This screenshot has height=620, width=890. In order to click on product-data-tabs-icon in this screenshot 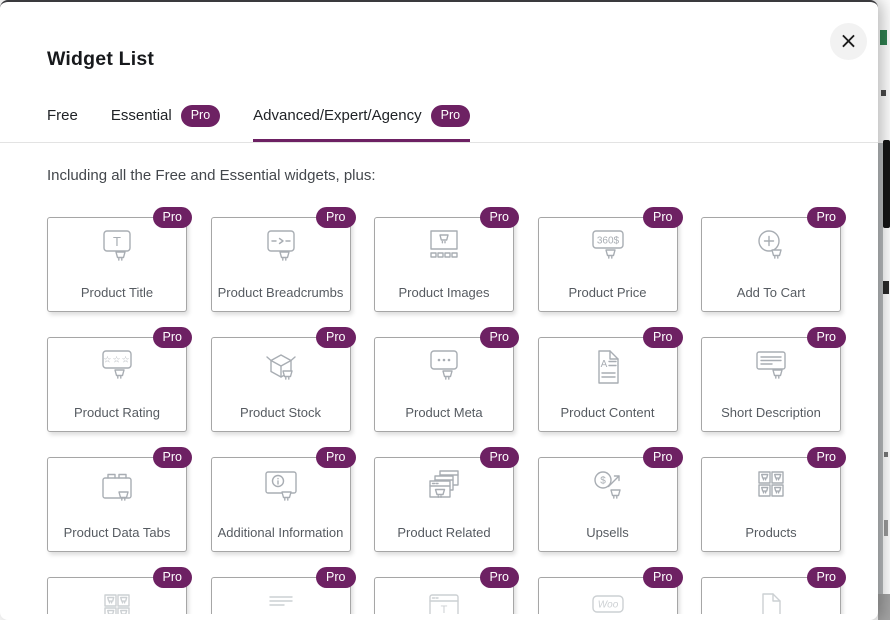, I will do `click(117, 487)`.